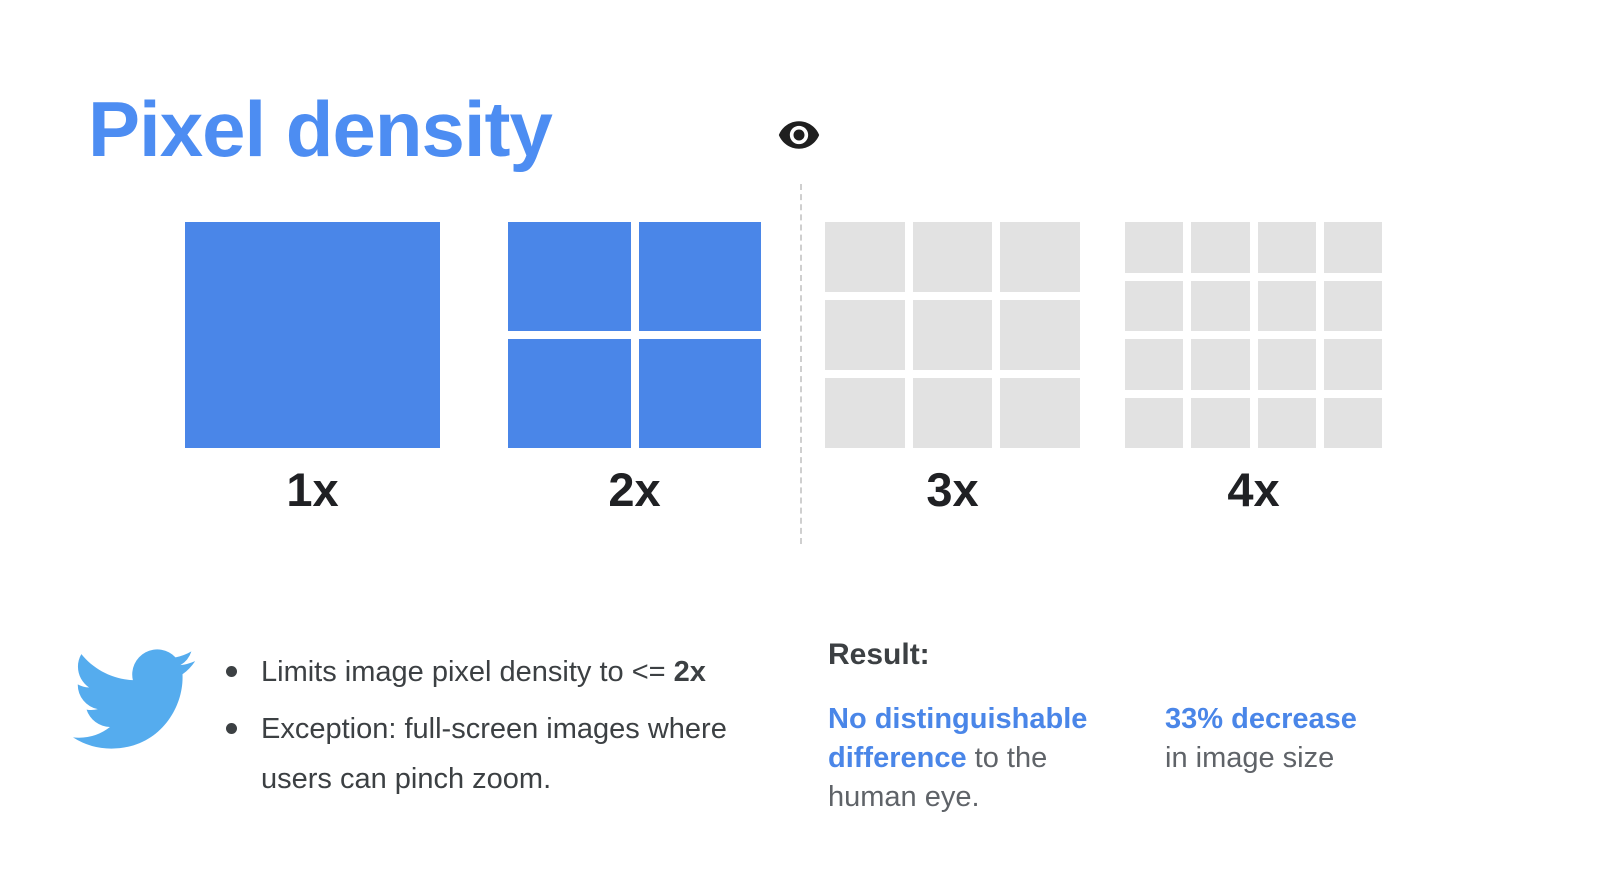 The height and width of the screenshot is (887, 1600). Describe the element at coordinates (958, 739) in the screenshot. I see `result-difference-highlight: No distinguishable difference` at that location.